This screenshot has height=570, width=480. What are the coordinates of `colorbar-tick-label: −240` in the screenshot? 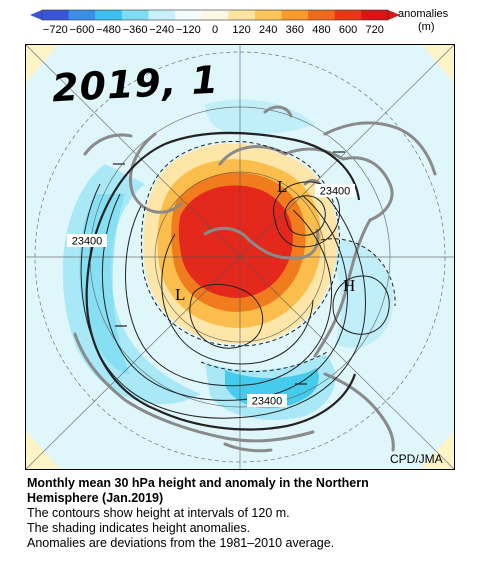 It's located at (161, 30).